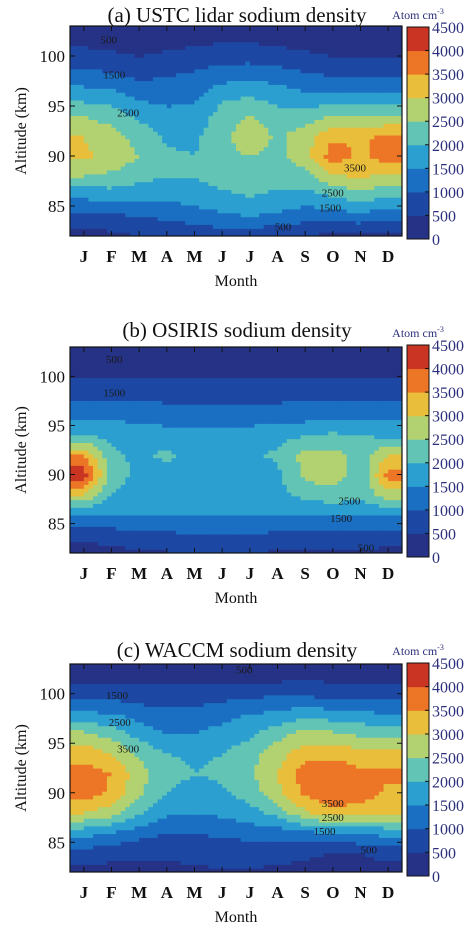 The width and height of the screenshot is (474, 930). What do you see at coordinates (250, 256) in the screenshot?
I see `x-tick-label: J` at bounding box center [250, 256].